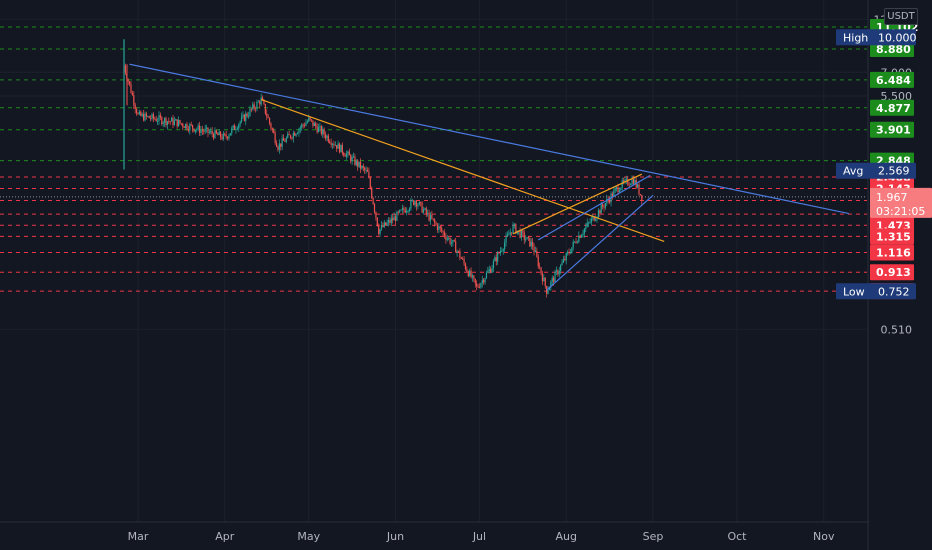 This screenshot has height=550, width=932. I want to click on x-axis-tick-label: Apr, so click(225, 536).